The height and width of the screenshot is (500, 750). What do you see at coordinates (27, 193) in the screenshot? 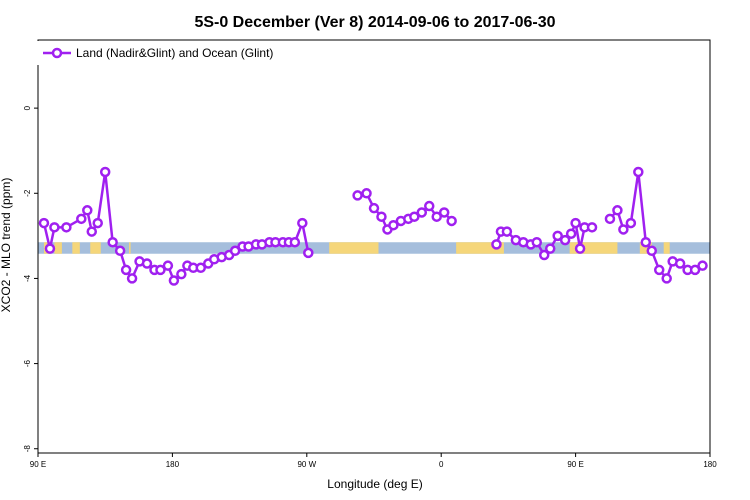
I see `y-tick-label-1: -2` at bounding box center [27, 193].